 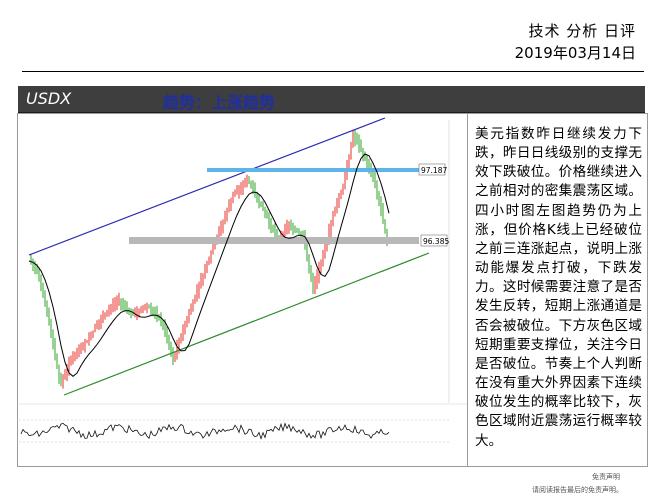 What do you see at coordinates (577, 490) in the screenshot?
I see `disclaimer-note: 请阅读报告最后的免责声明。` at bounding box center [577, 490].